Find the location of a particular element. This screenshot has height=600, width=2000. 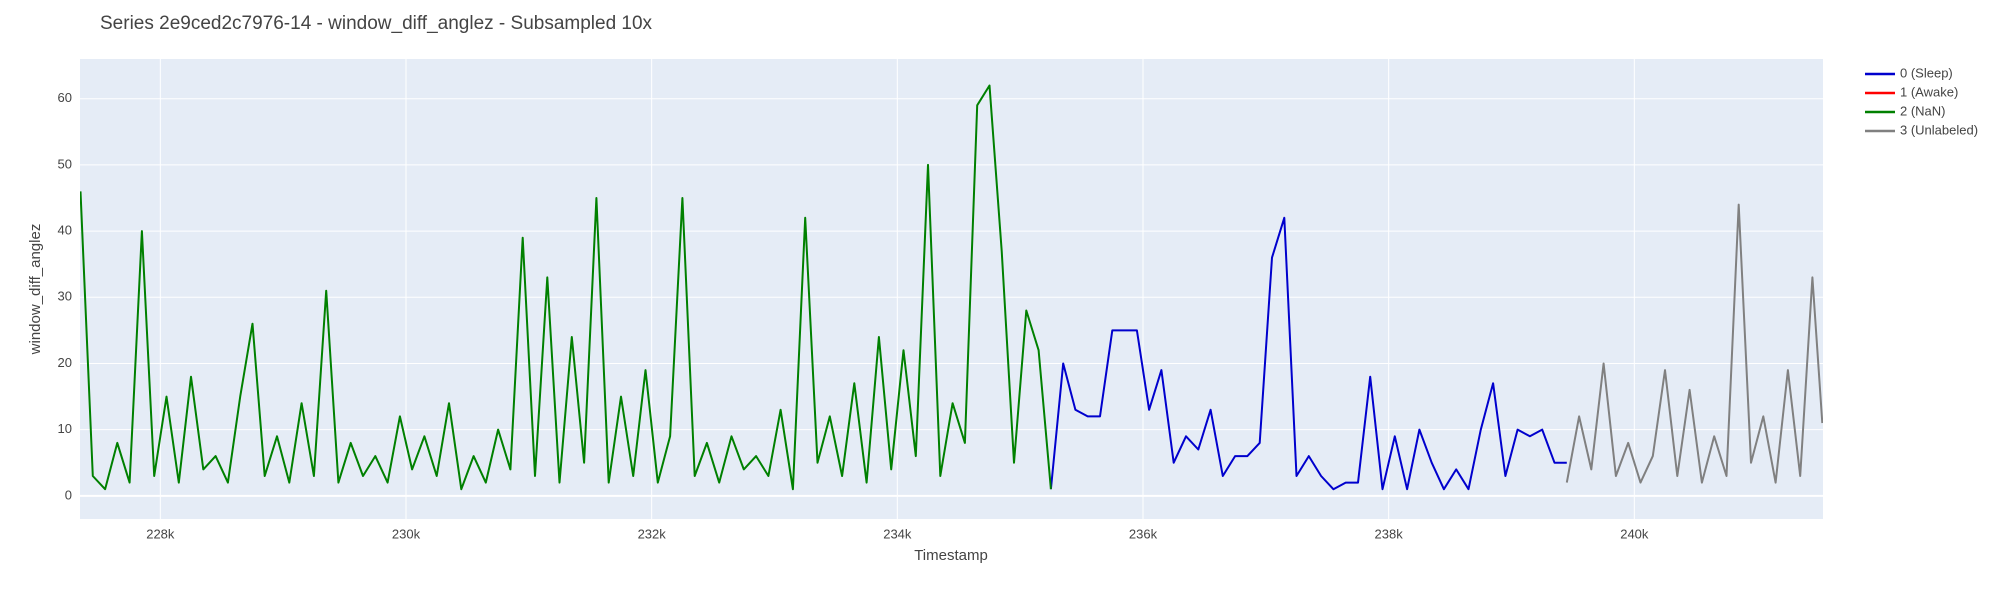

x-axis-label: Timestamp is located at coordinates (951, 555).